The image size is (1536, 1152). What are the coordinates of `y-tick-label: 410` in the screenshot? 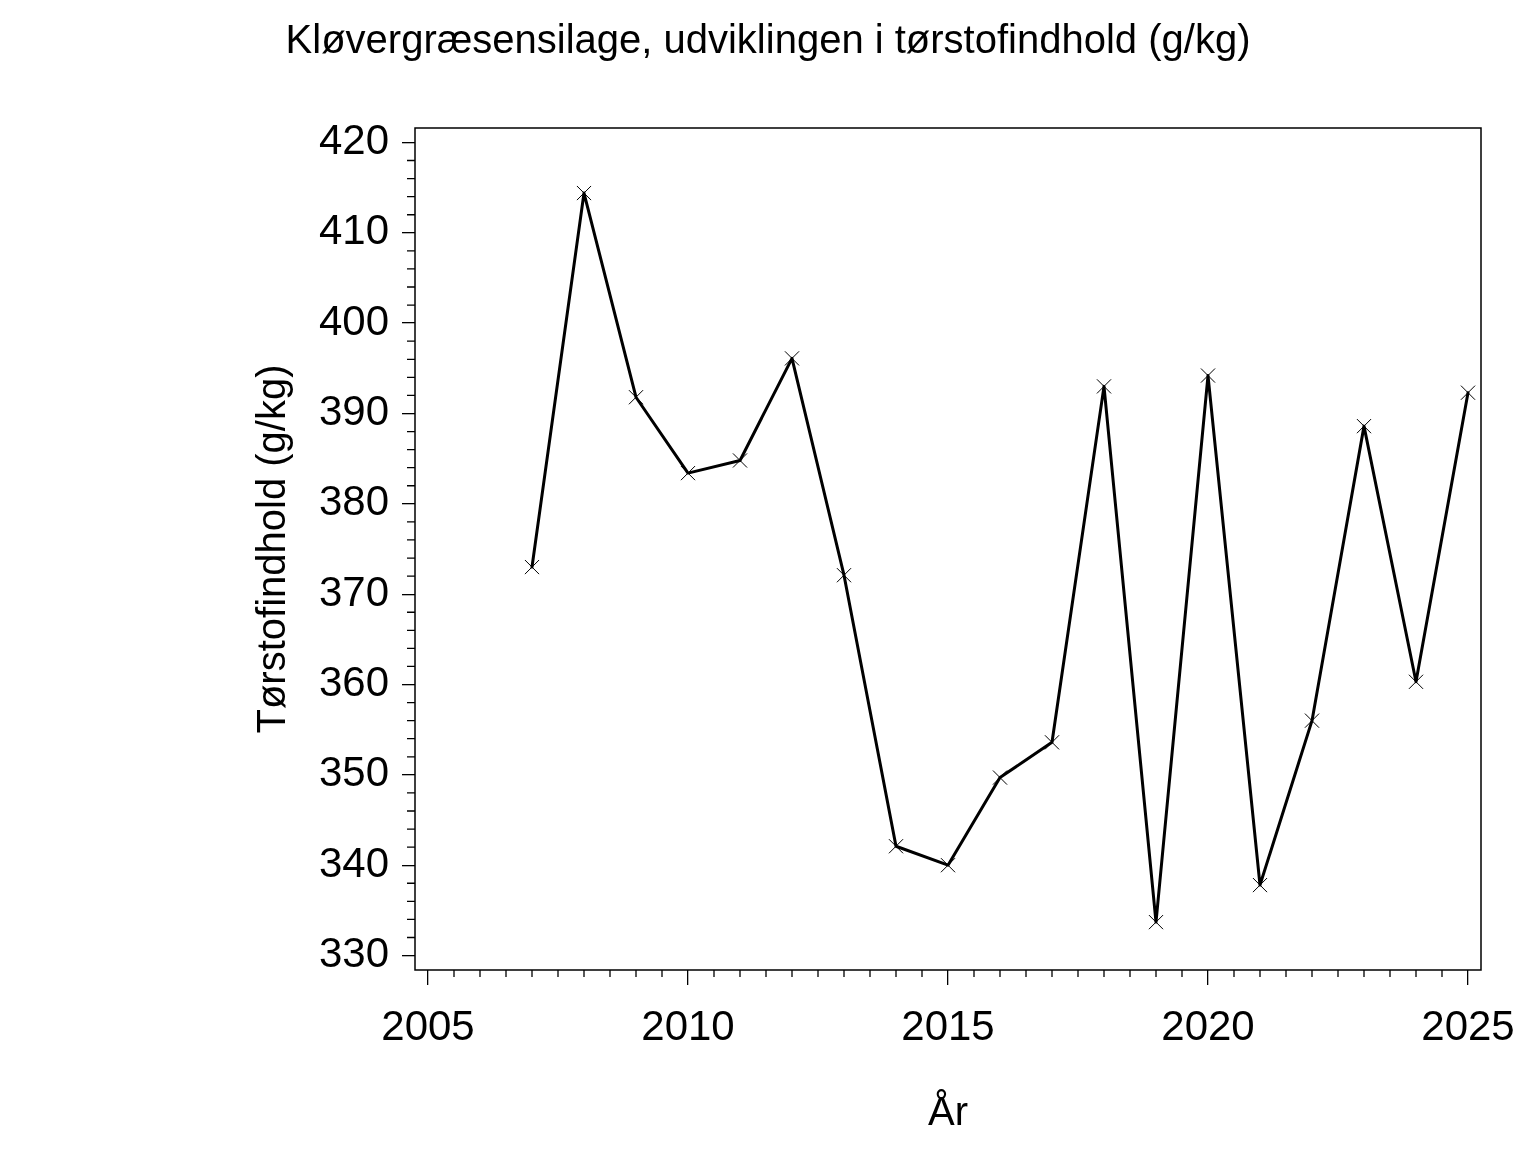 It's located at (353, 230).